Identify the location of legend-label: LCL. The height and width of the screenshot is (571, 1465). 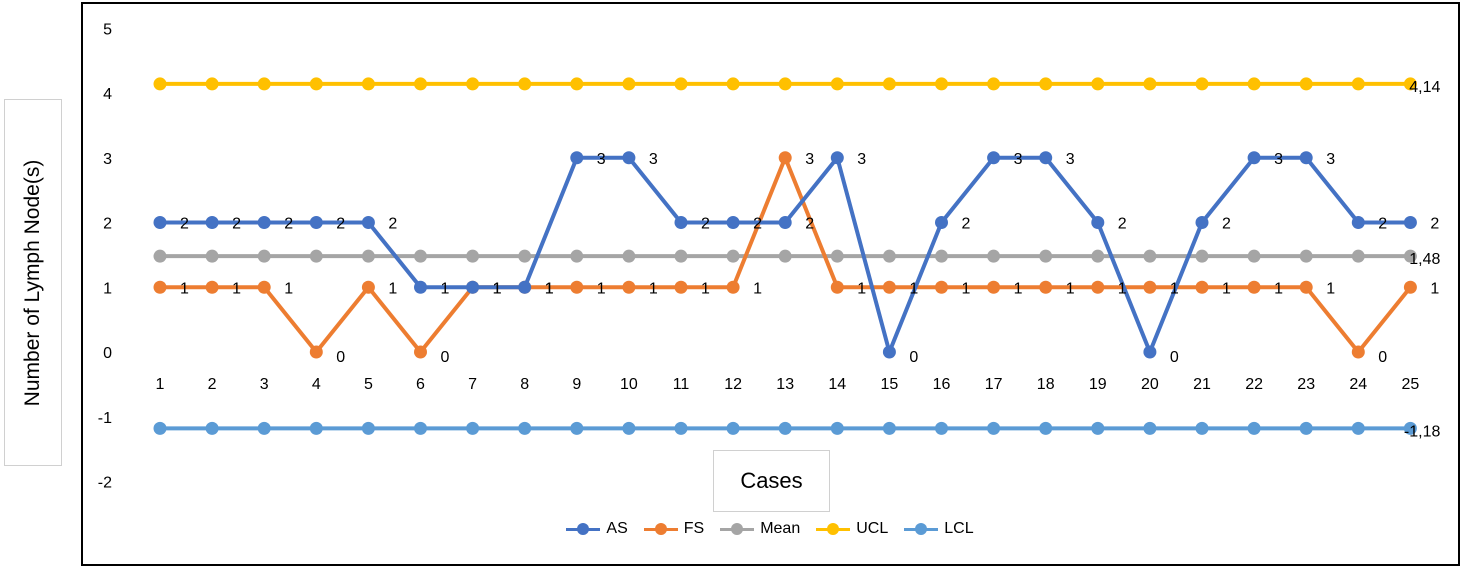
(959, 528).